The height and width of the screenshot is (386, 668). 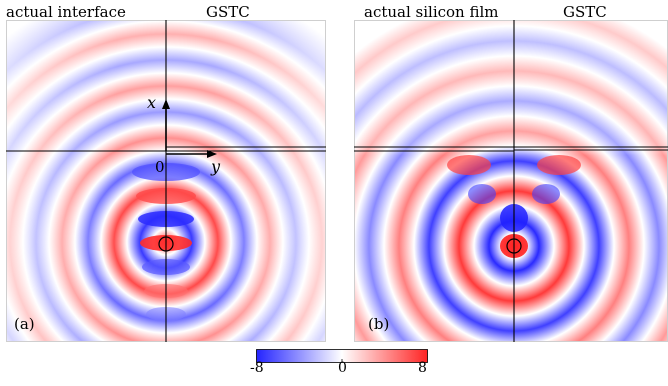 I want to click on colorbar-gradient, so click(x=342, y=356).